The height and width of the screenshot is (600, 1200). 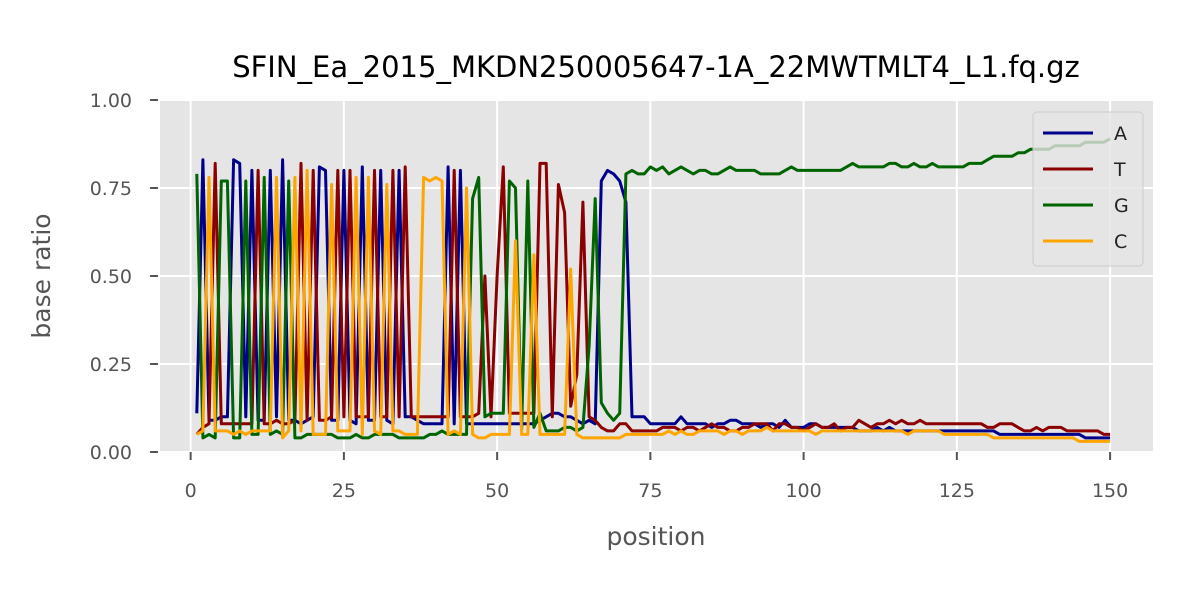 What do you see at coordinates (191, 491) in the screenshot?
I see `x-tick-label: 0` at bounding box center [191, 491].